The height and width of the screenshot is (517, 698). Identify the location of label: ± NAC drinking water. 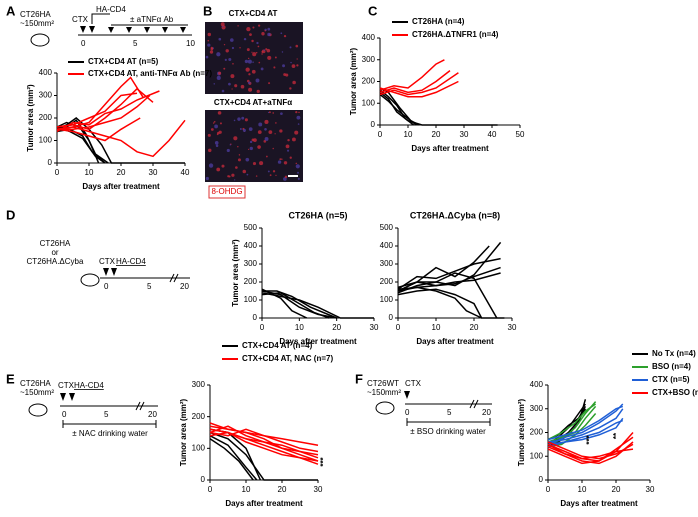
(110, 433).